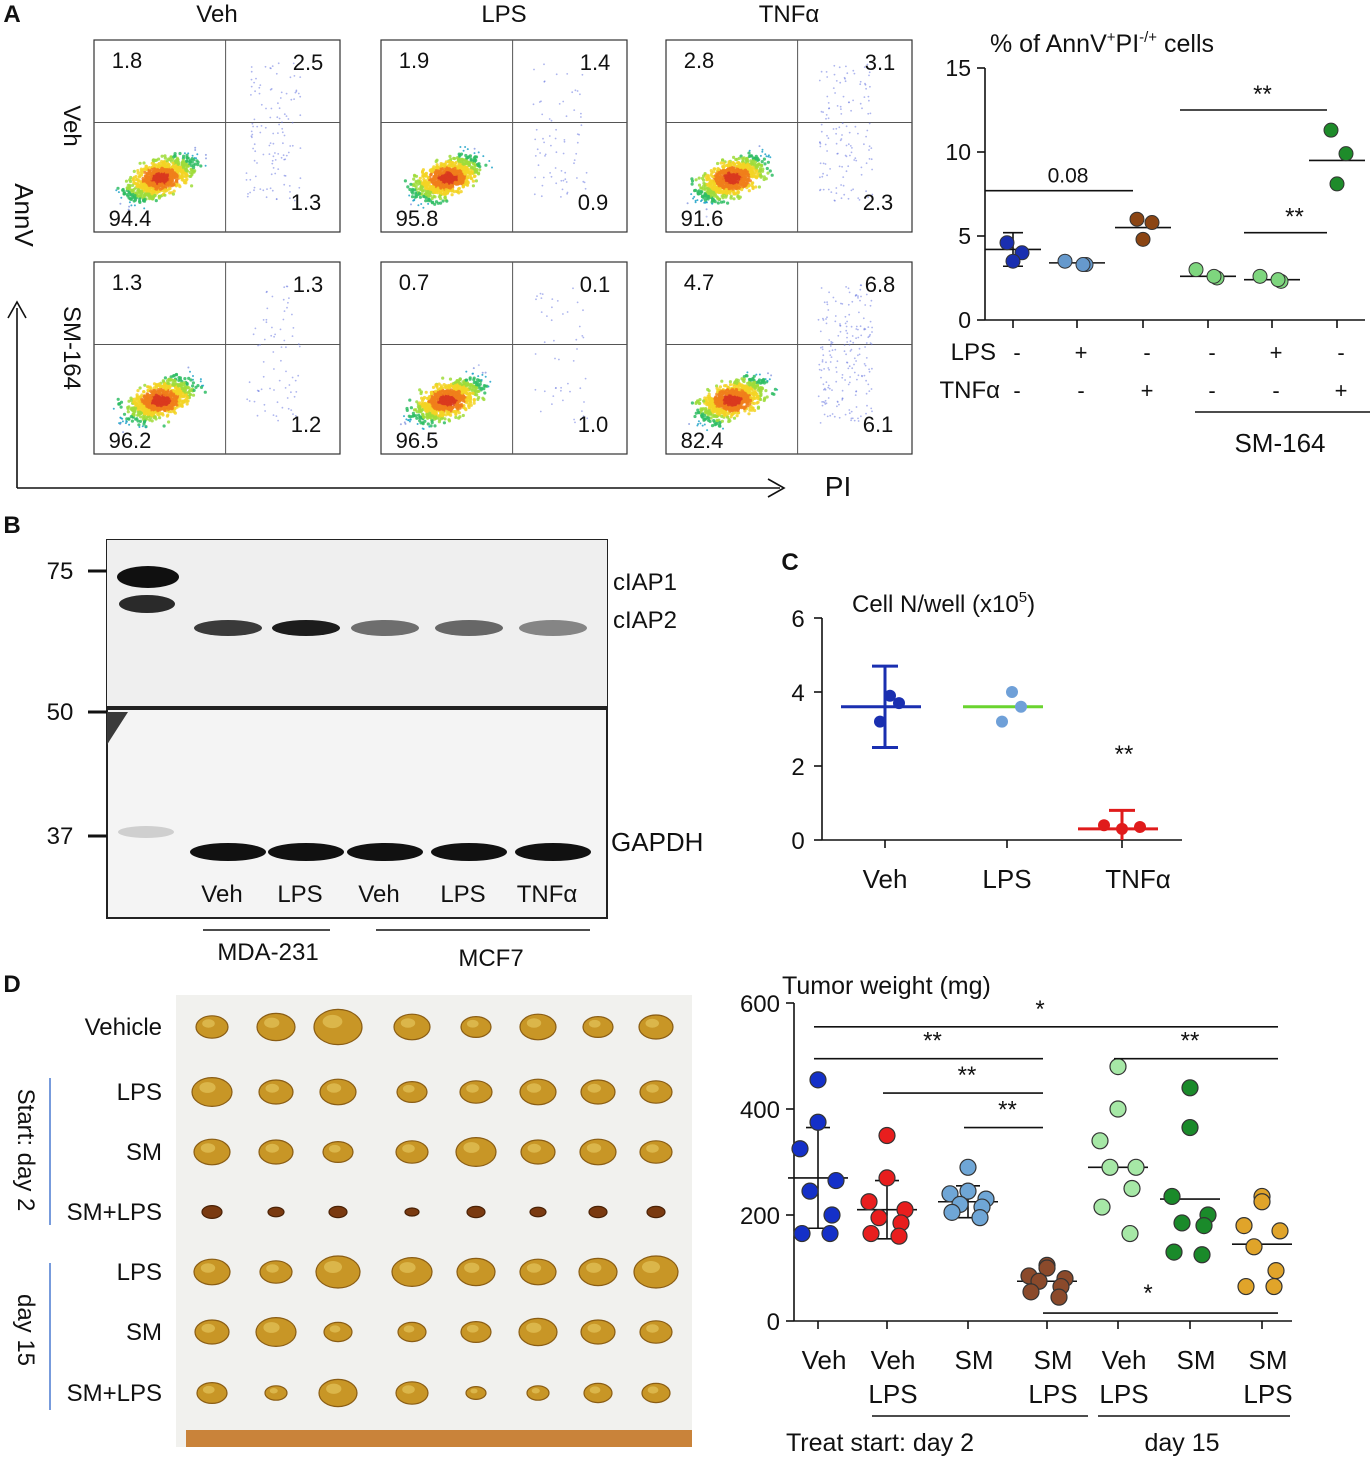 This screenshot has width=1371, height=1459. Describe the element at coordinates (71, 125) in the screenshot. I see `row-label: Veh` at that location.